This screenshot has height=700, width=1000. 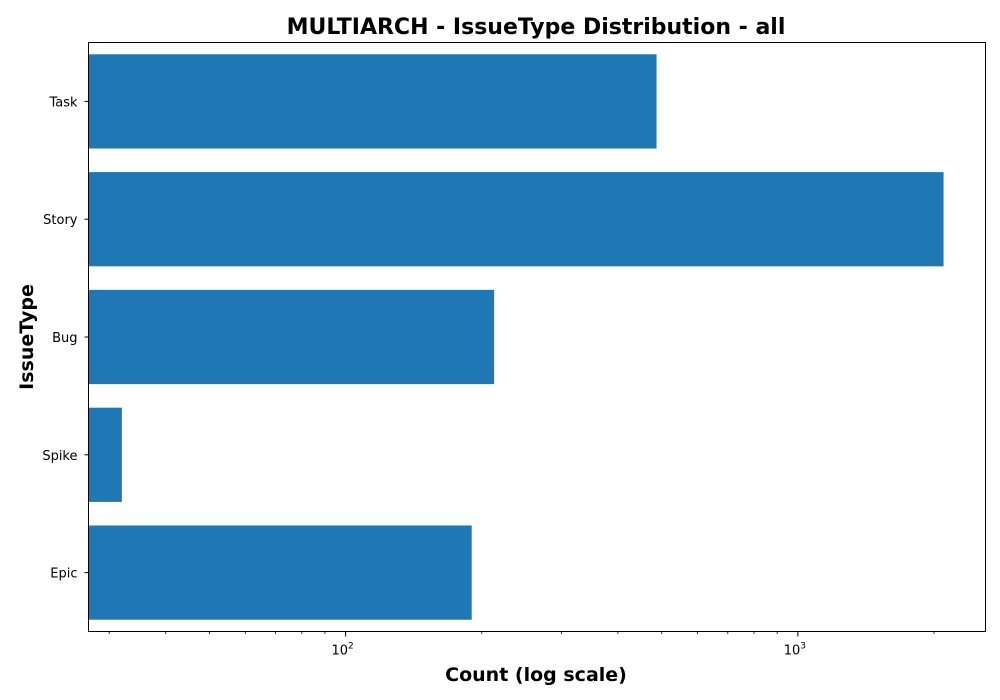 What do you see at coordinates (343, 650) in the screenshot?
I see `x-tick-label: 10²` at bounding box center [343, 650].